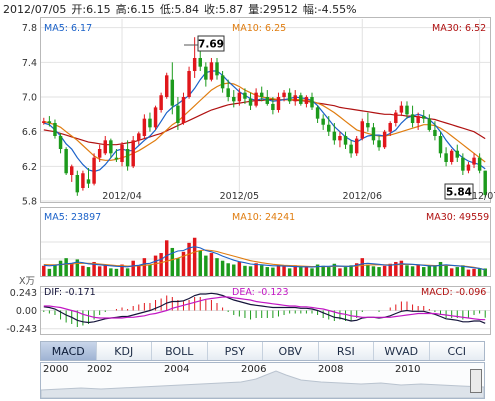 The image size is (495, 401). I want to click on high-callout: 7.69, so click(204, 43).